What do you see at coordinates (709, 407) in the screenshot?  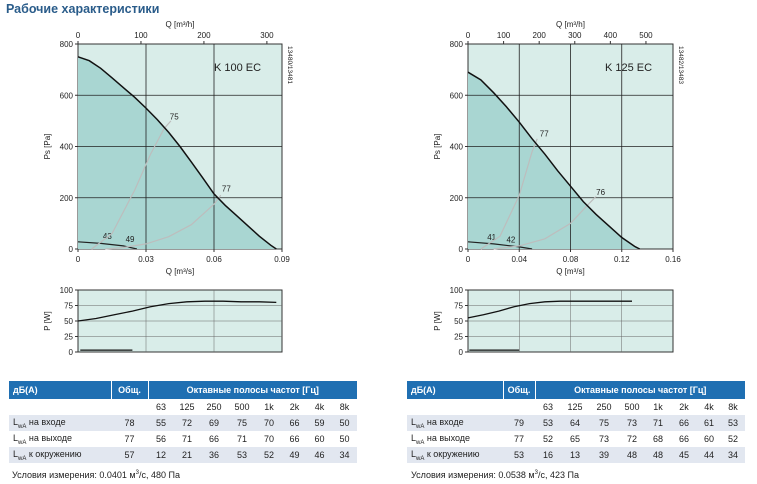 I see `band-4k: 4k` at bounding box center [709, 407].